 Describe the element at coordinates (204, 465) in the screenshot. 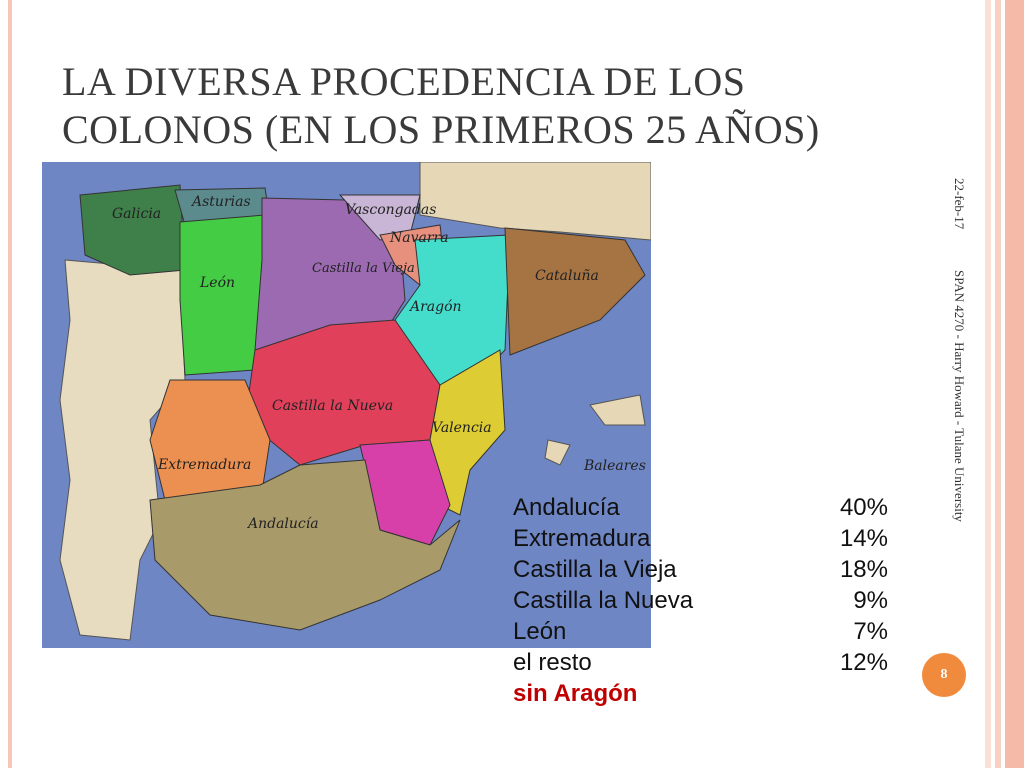

I see `region-label: Extremadura` at that location.